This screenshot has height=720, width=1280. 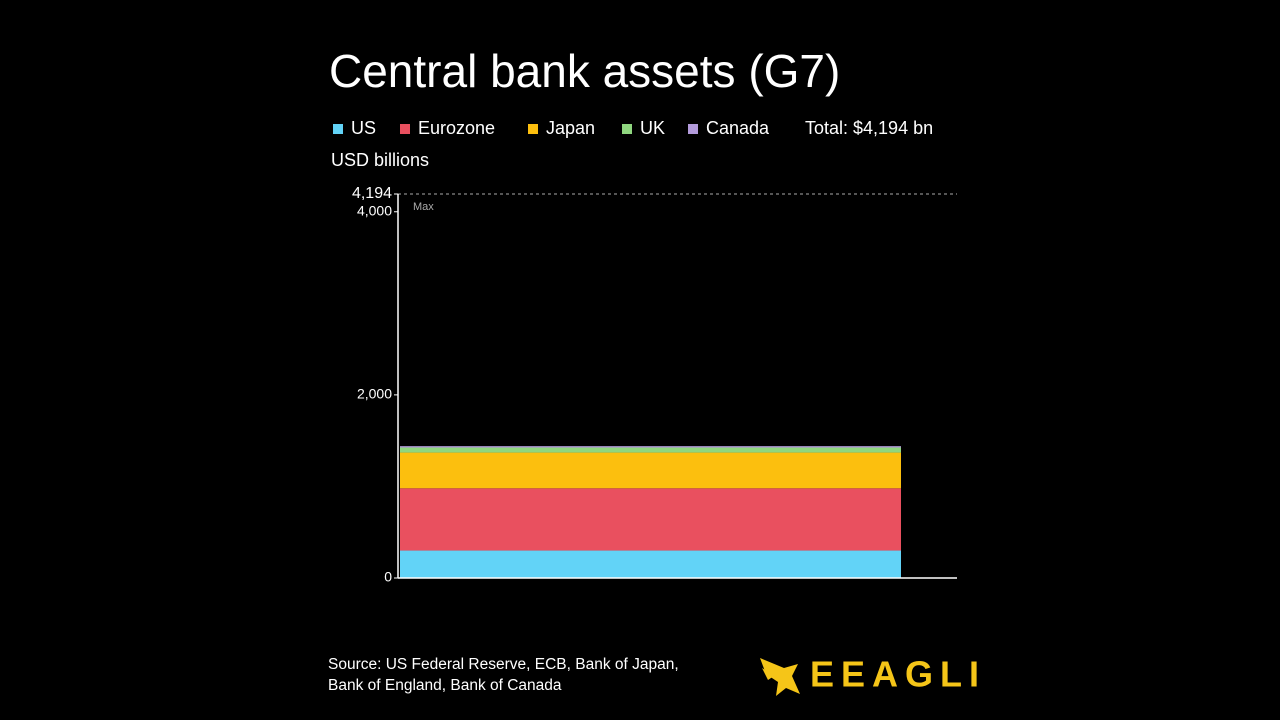 What do you see at coordinates (388, 577) in the screenshot?
I see `y-tick-label: 0` at bounding box center [388, 577].